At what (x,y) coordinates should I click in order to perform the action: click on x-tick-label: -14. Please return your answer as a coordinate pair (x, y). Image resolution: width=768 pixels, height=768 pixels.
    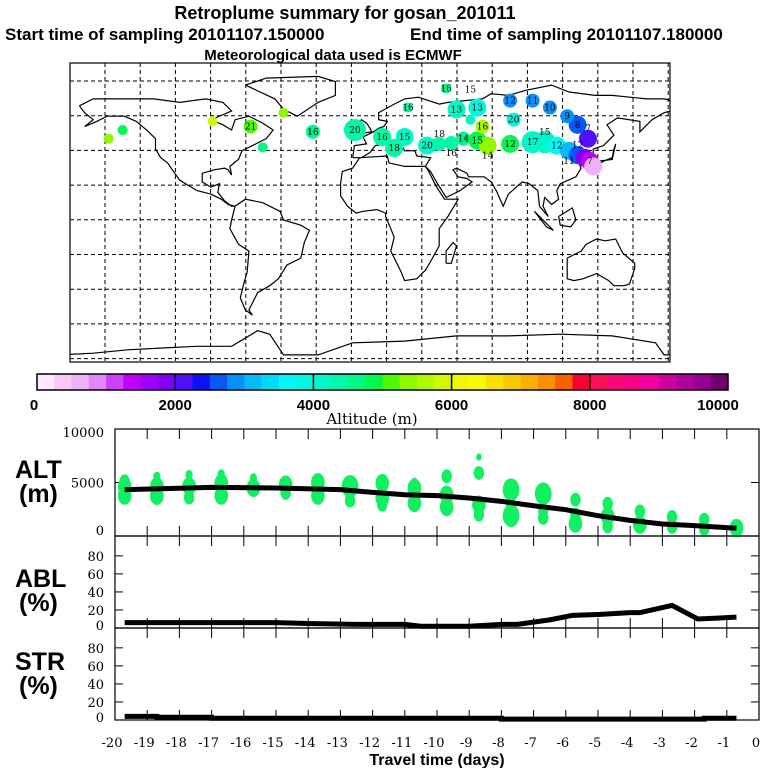
    Looking at the image, I should click on (305, 743).